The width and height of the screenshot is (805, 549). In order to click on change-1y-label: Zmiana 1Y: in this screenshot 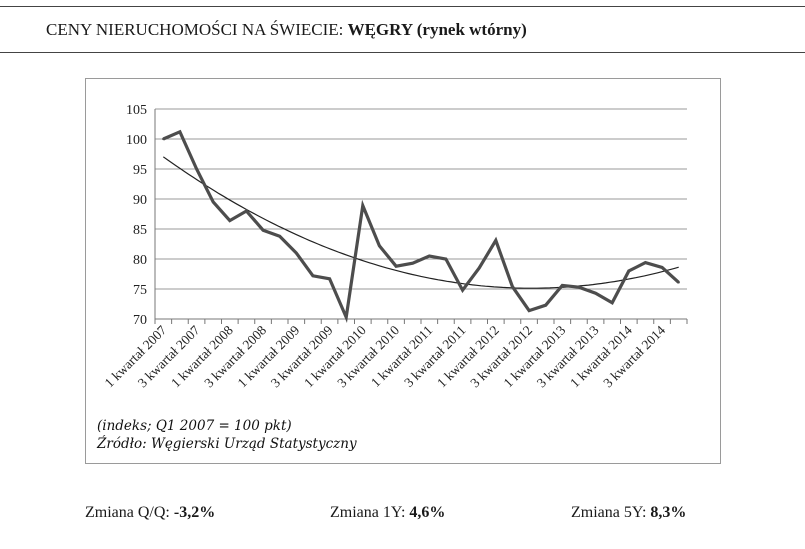, I will do `click(370, 512)`.